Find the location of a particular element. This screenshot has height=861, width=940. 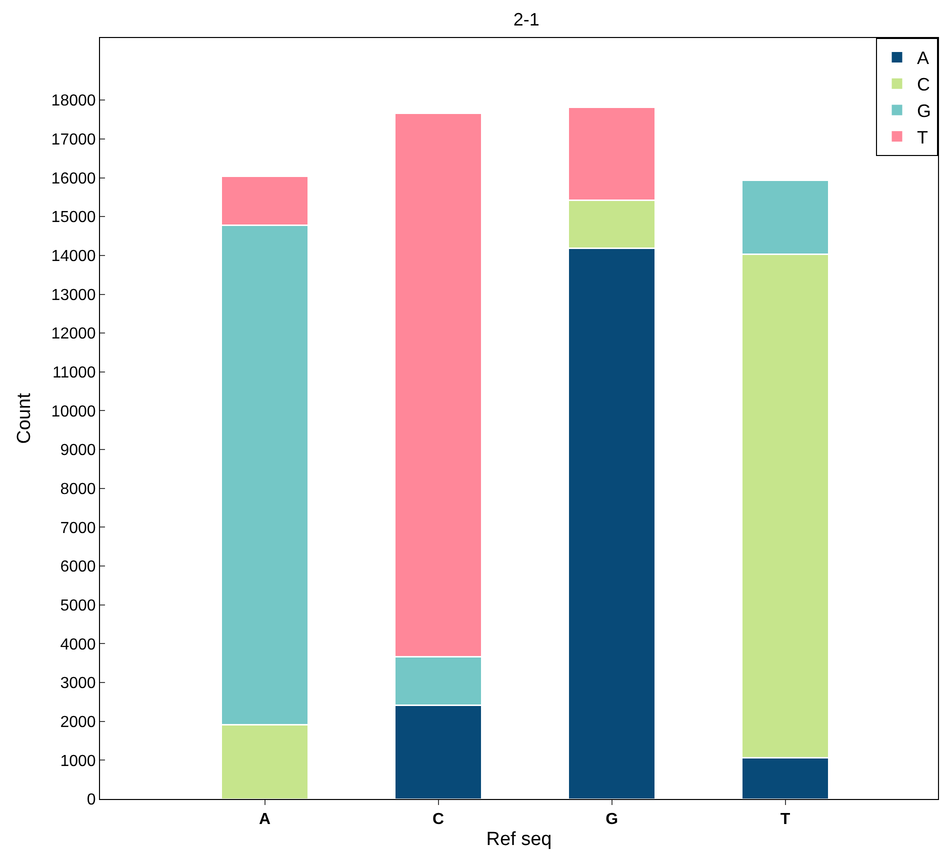

y-tick-label: 10000 is located at coordinates (73, 411).